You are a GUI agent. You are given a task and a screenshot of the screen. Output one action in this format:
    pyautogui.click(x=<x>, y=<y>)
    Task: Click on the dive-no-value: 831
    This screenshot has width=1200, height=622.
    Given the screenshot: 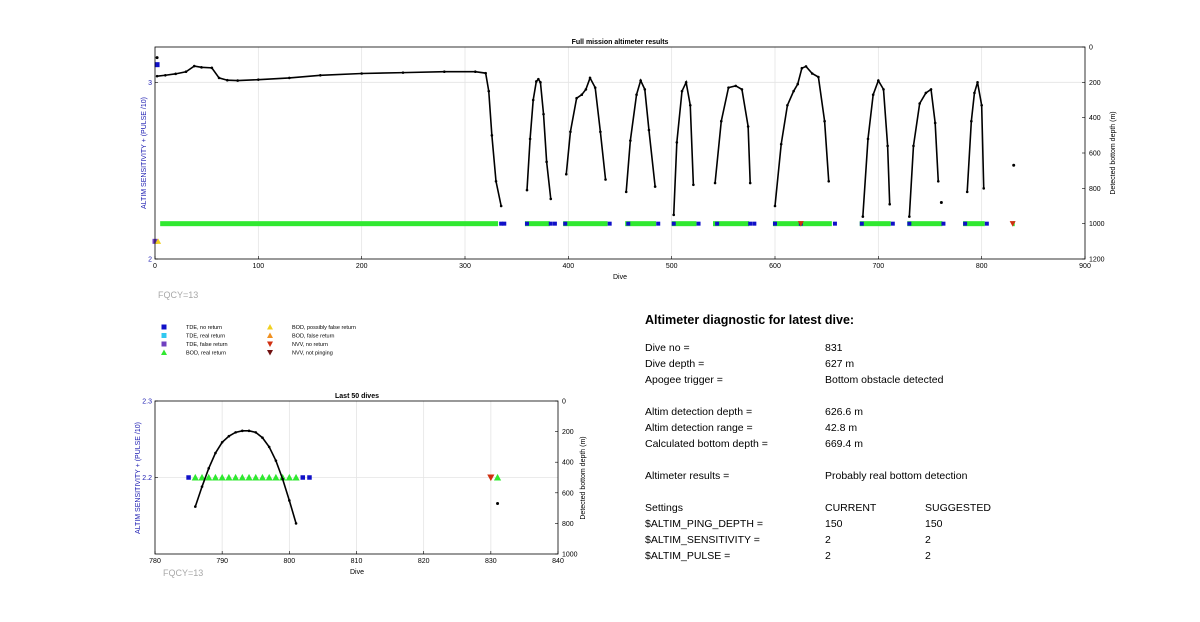 What is the action you would take?
    pyautogui.click(x=834, y=348)
    